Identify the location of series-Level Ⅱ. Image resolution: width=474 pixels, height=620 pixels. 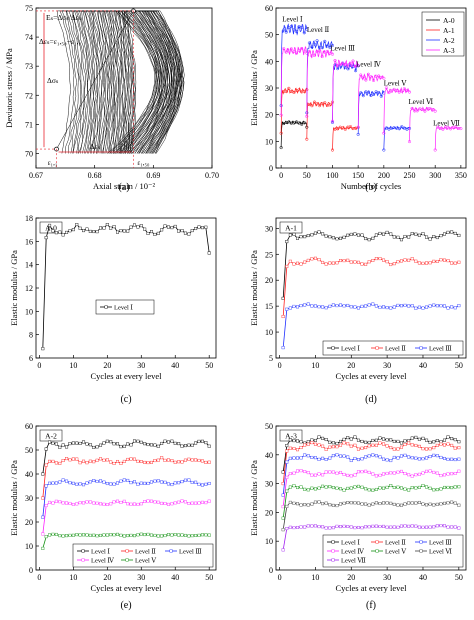
(126, 478).